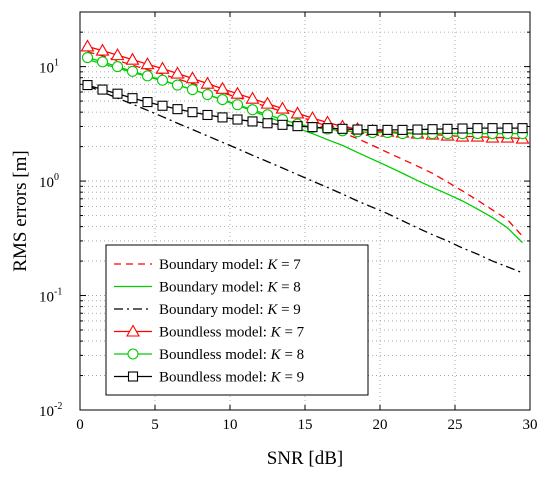  Describe the element at coordinates (56, 63) in the screenshot. I see `y-tick-label-exponent: 1` at that location.